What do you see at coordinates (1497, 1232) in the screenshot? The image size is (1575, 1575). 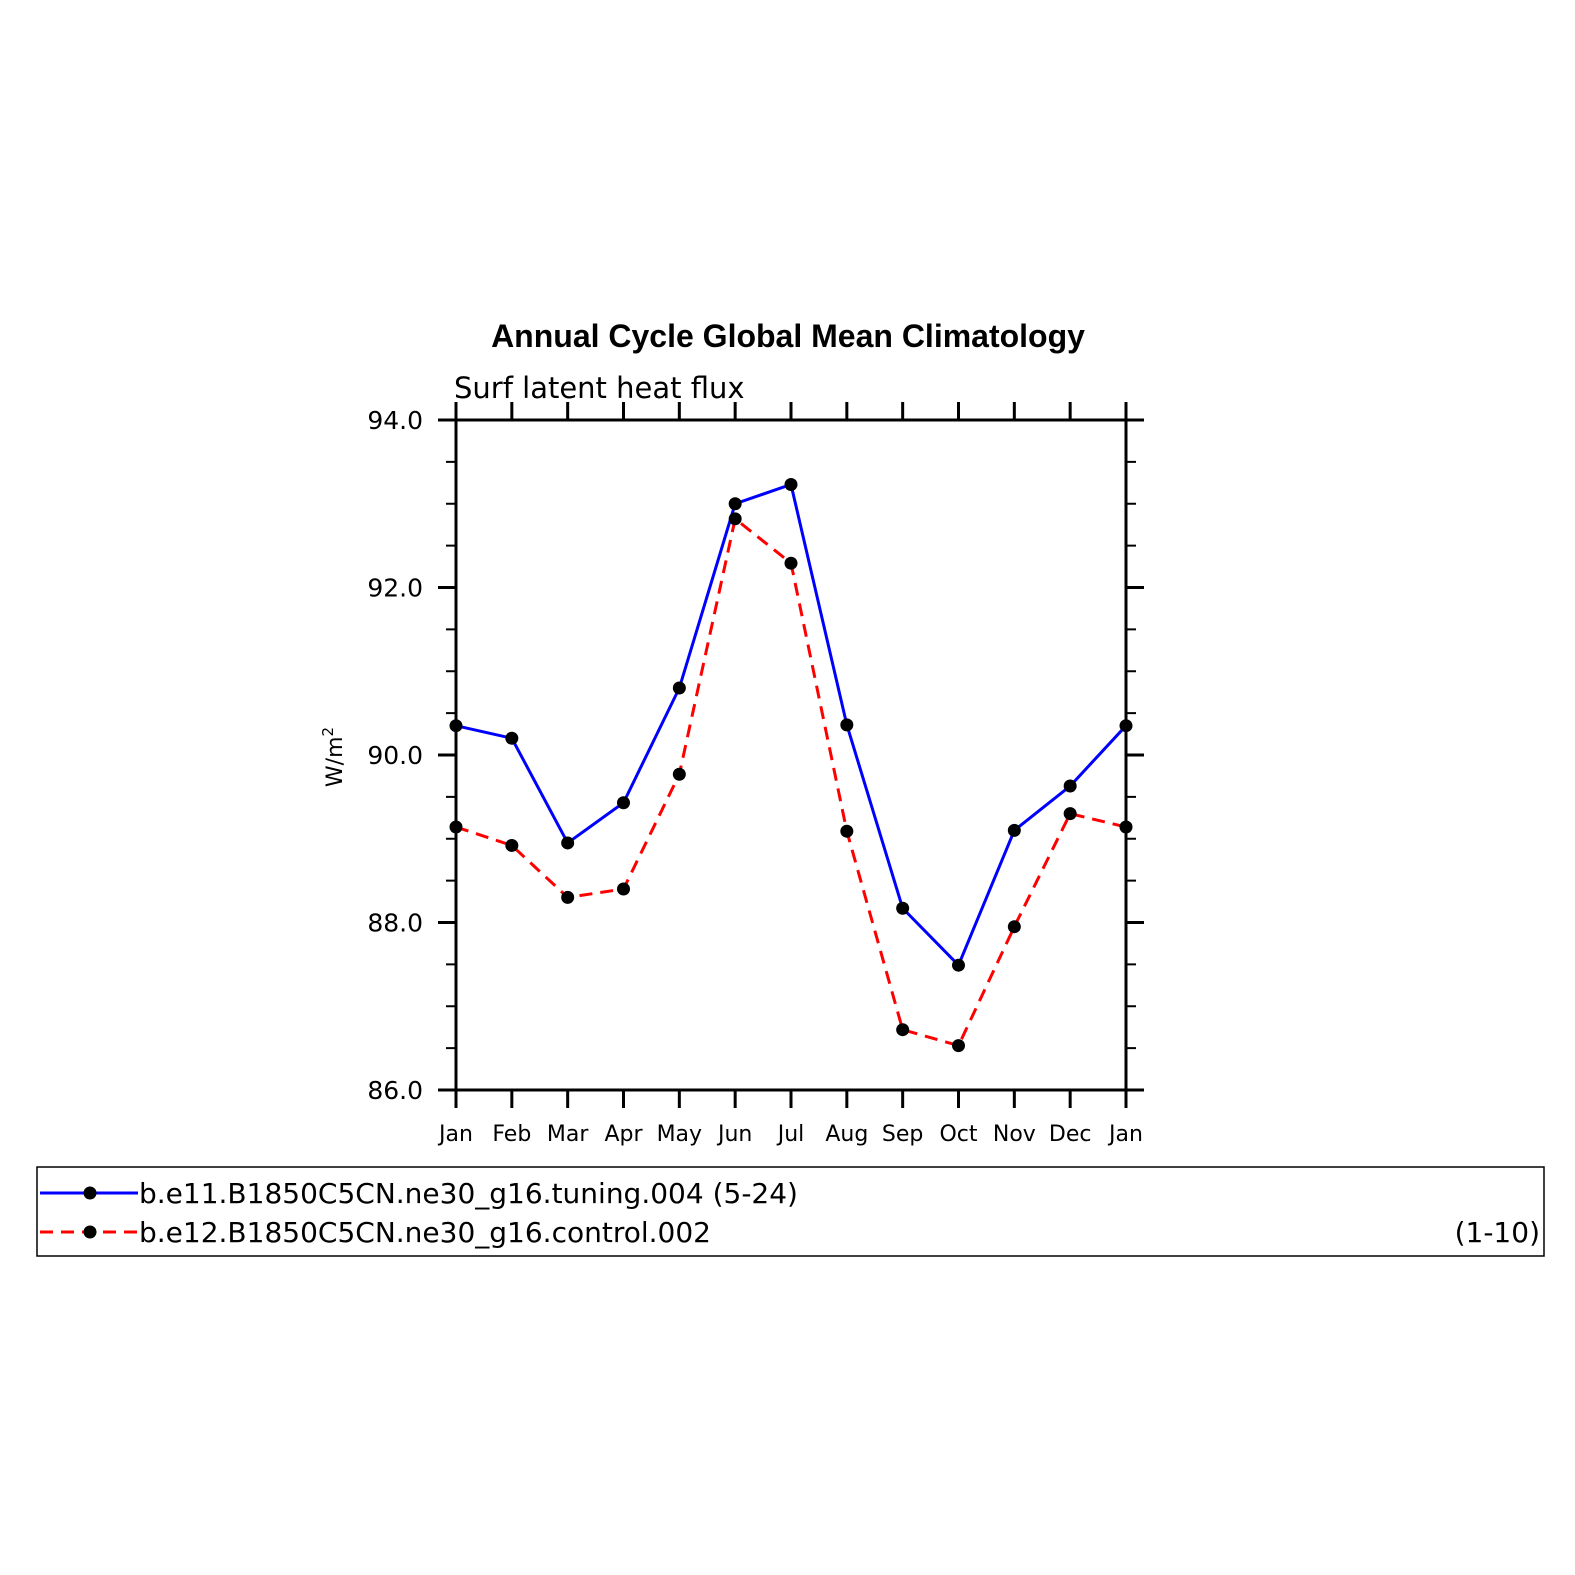 I see `legend-period-2: (1-10)` at bounding box center [1497, 1232].